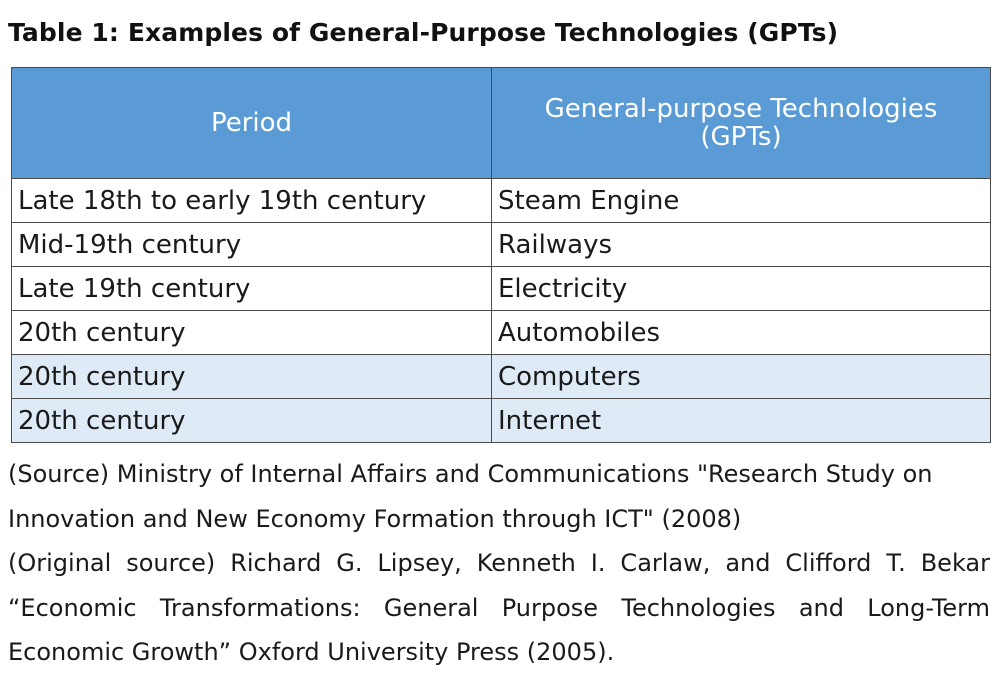 This screenshot has height=675, width=1000. What do you see at coordinates (741, 332) in the screenshot?
I see `cell-gpt: Automobiles` at bounding box center [741, 332].